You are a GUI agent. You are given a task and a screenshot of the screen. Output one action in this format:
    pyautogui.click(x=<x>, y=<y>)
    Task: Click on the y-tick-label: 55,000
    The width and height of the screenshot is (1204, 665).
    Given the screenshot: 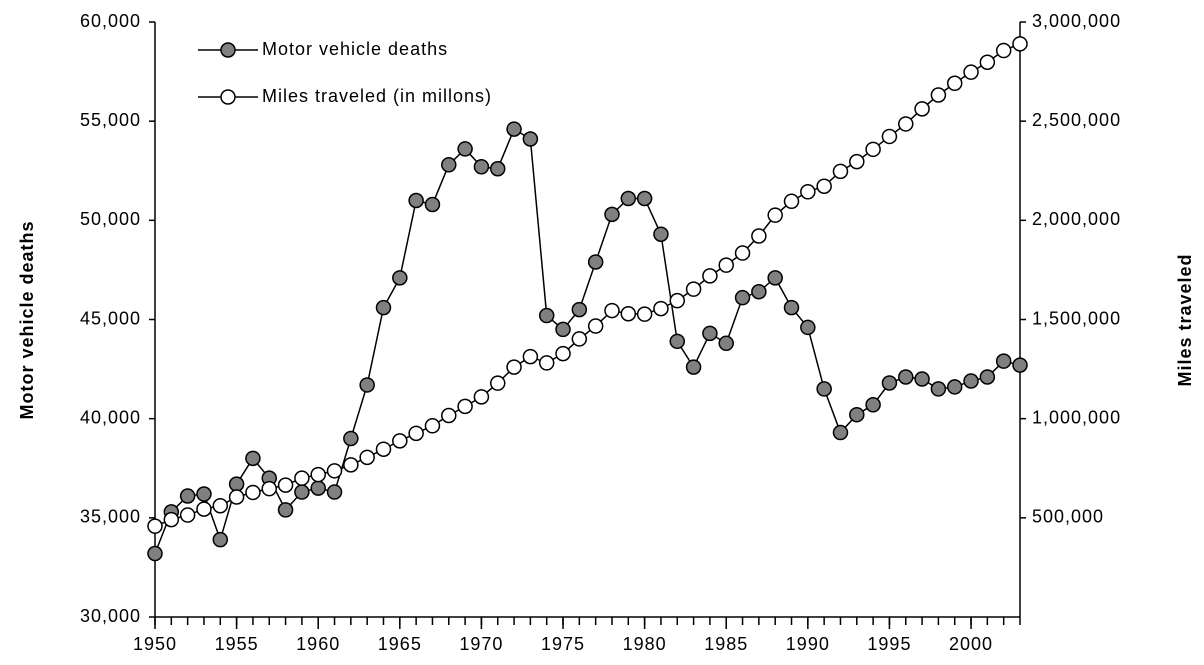 What is the action you would take?
    pyautogui.click(x=110, y=120)
    